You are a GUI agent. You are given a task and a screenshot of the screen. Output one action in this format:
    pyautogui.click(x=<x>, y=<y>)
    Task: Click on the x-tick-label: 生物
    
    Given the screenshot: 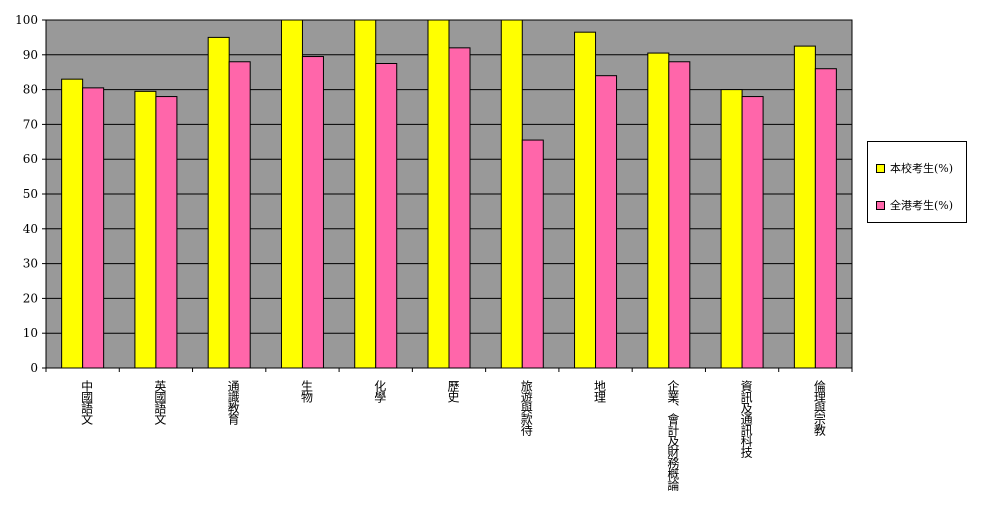 What is the action you would take?
    pyautogui.click(x=306, y=391)
    